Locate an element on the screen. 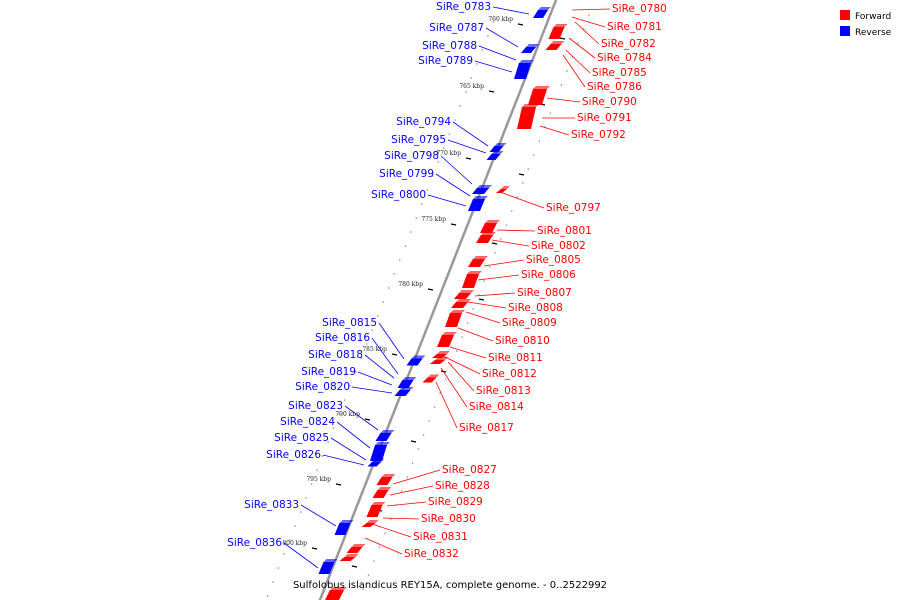 The image size is (900, 600). forward-gene-label: SiRe_0801 is located at coordinates (564, 231).